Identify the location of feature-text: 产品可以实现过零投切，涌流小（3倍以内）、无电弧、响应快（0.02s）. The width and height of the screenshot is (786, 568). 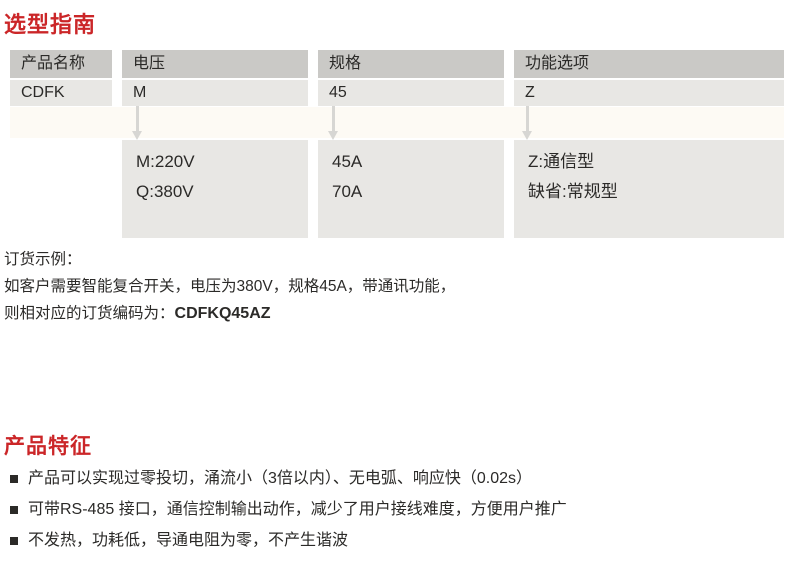
(280, 478).